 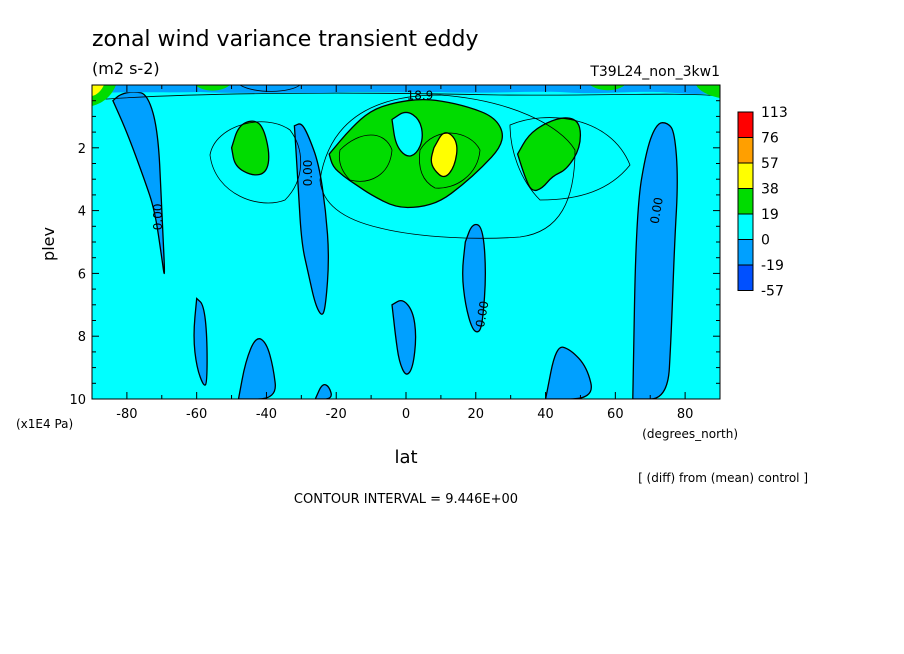 I want to click on legend-level-label: 76, so click(x=770, y=139).